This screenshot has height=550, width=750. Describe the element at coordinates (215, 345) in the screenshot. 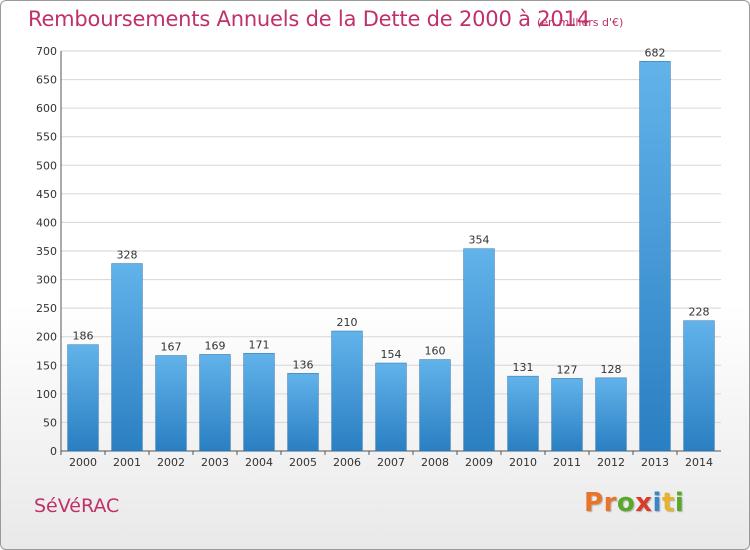

I see `data-label-2003: 169` at that location.